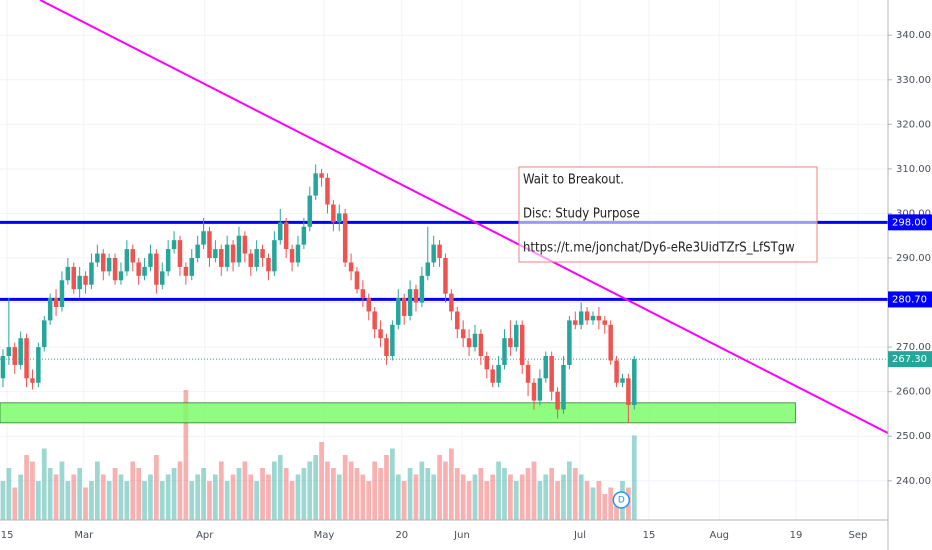 Image resolution: width=932 pixels, height=550 pixels. Describe the element at coordinates (7, 535) in the screenshot. I see `x-tick-label: 15` at that location.